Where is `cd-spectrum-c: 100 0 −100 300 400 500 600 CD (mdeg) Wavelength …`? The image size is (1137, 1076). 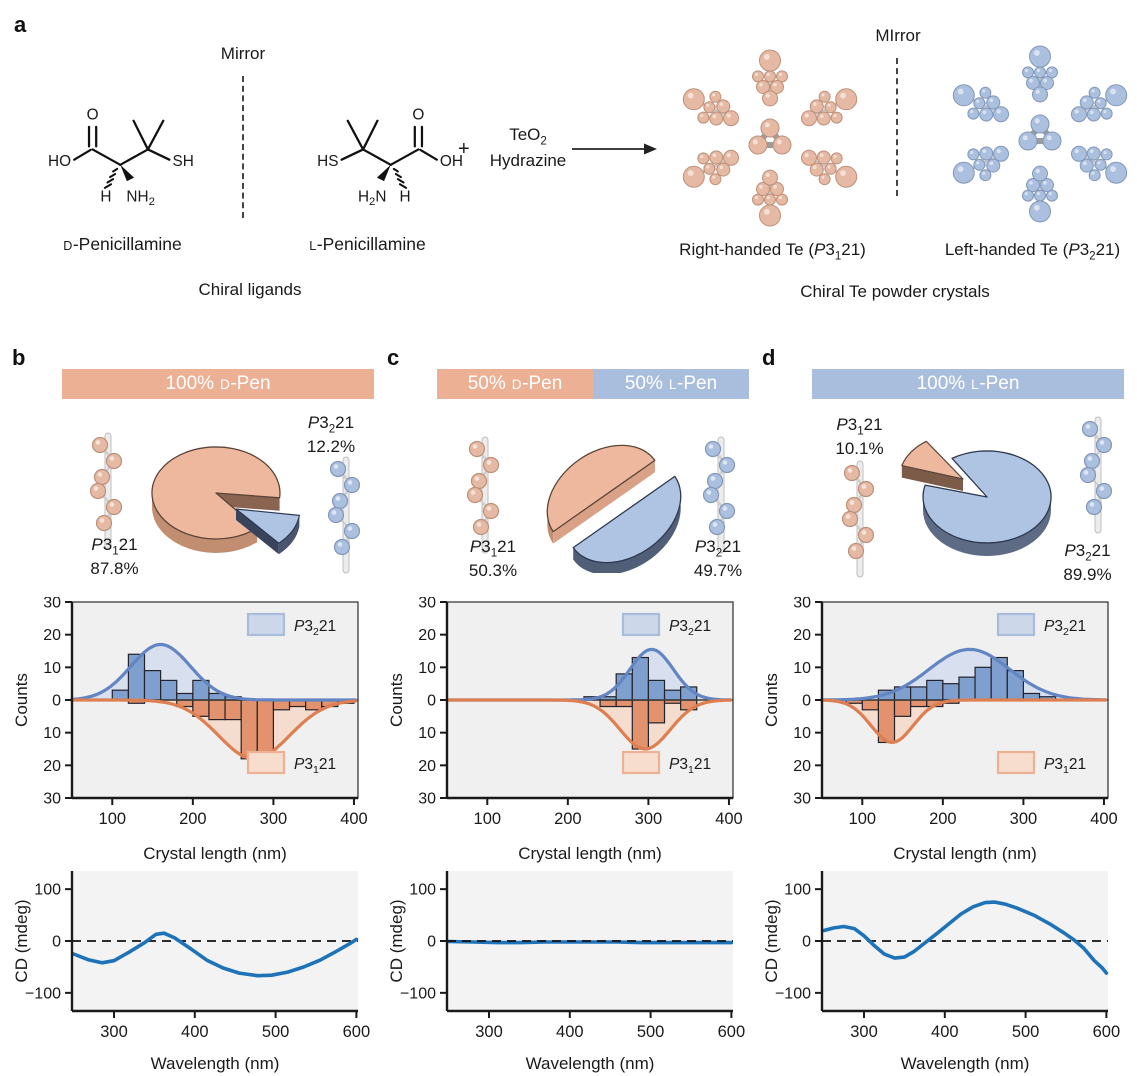 cd-spectrum-c: 100 0 −100 300 400 500 600 CD (mdeg) Wavelength … is located at coordinates (567, 969).